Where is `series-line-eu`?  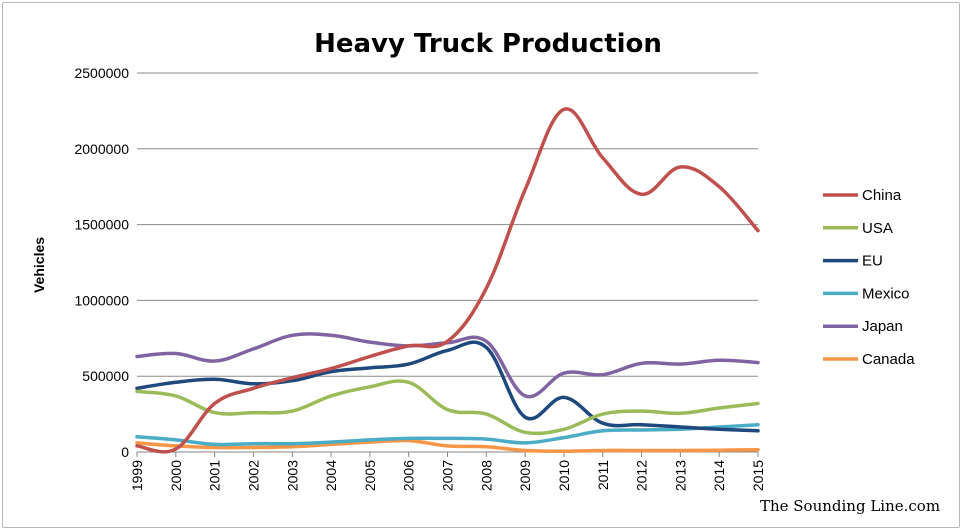
series-line-eu is located at coordinates (447, 386).